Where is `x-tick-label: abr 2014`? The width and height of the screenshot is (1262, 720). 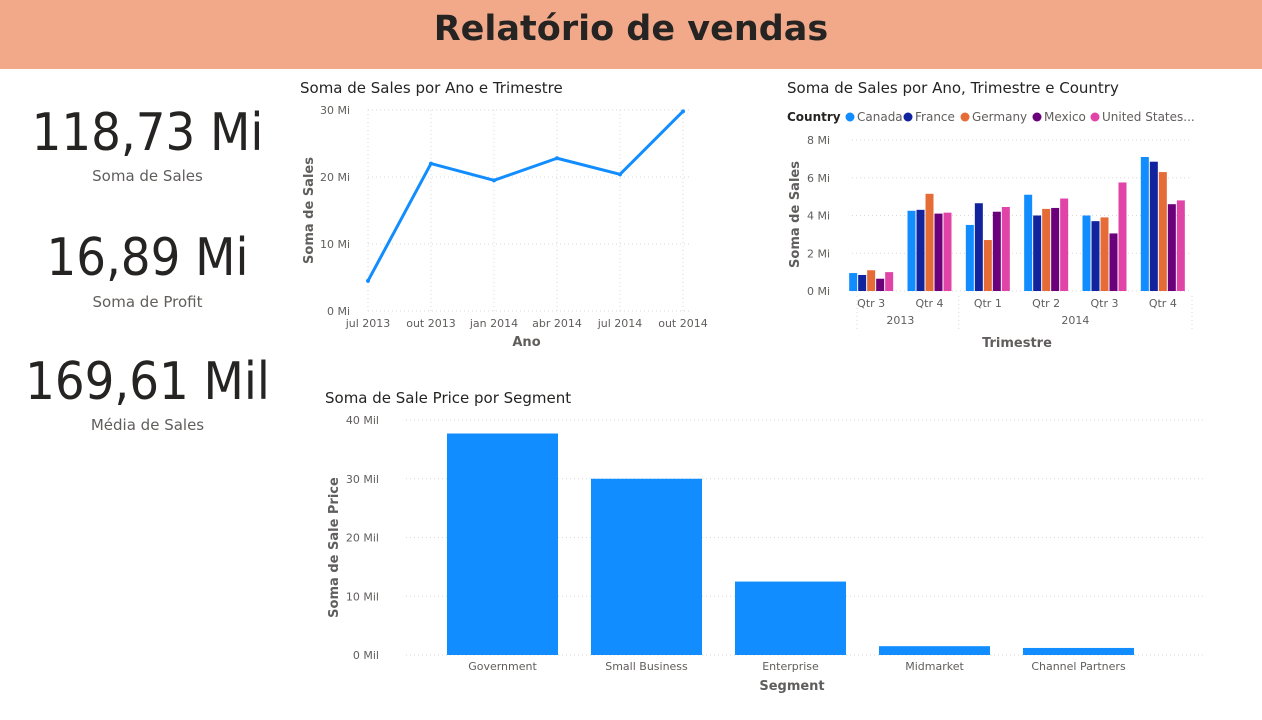 x-tick-label: abr 2014 is located at coordinates (557, 323).